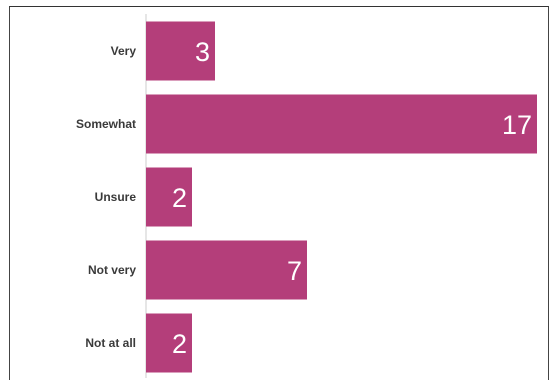  I want to click on bar-group-not-very: Not very 7, so click(197, 270).